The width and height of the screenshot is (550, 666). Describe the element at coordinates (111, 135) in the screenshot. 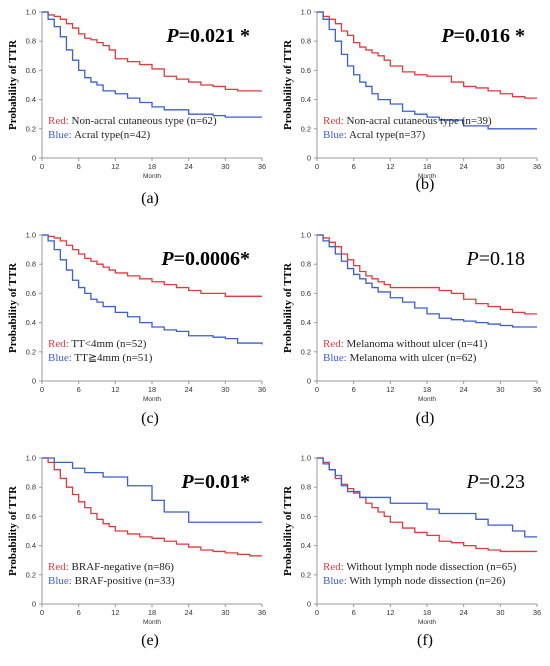

I see `legend-text: Acral type(n=42)` at that location.